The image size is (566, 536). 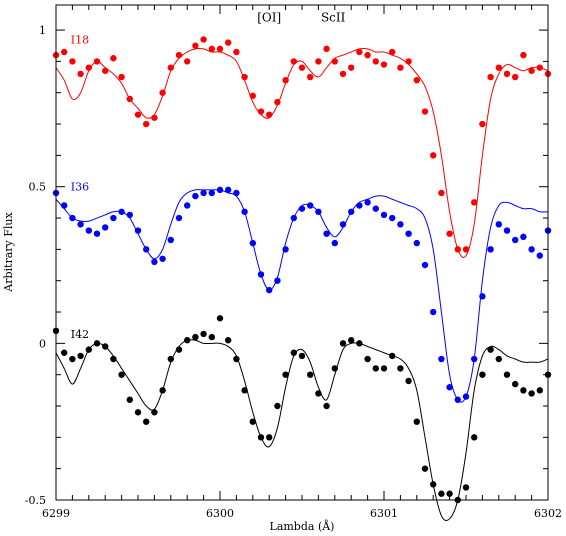 I want to click on y-tick-label: -0.5, so click(x=35, y=500).